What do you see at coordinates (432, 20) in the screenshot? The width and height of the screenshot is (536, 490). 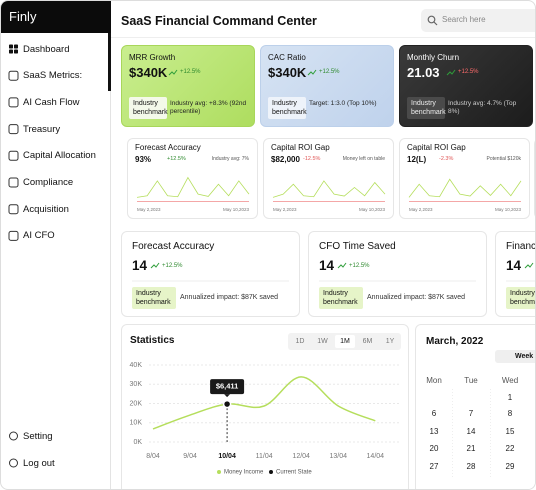 I see `search-icon` at bounding box center [432, 20].